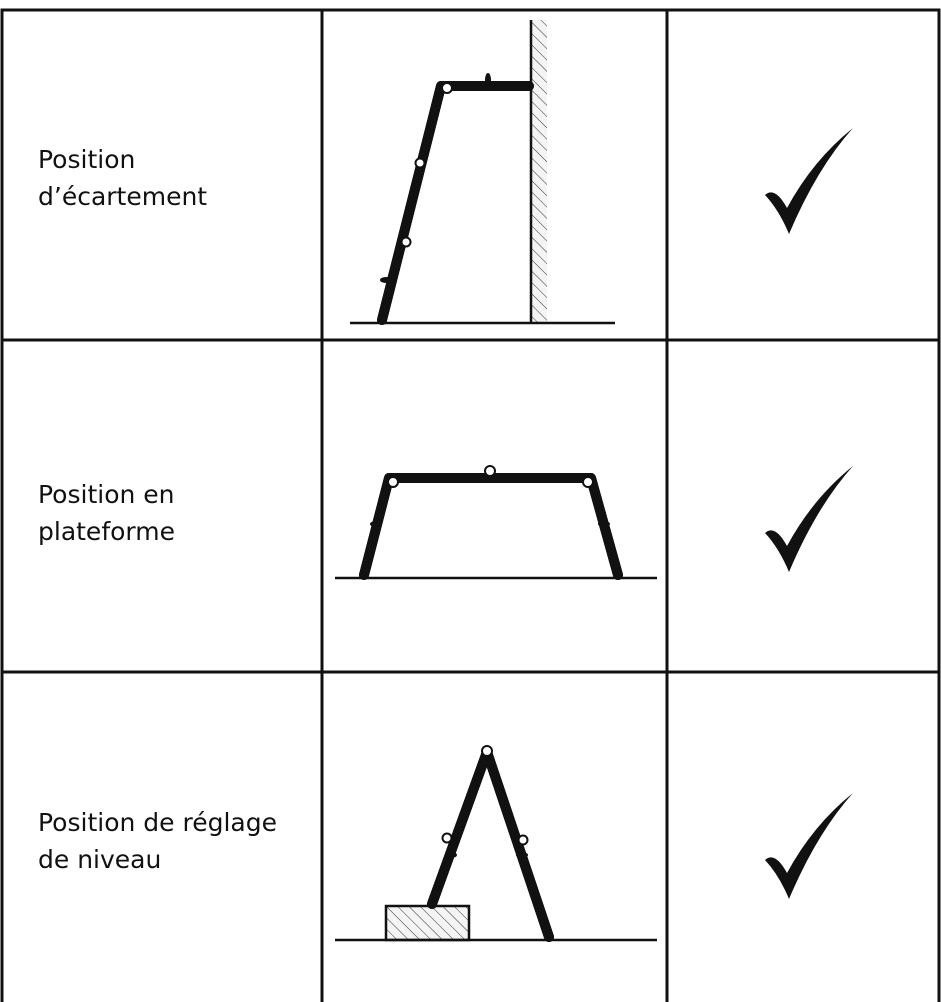 Image resolution: width=941 pixels, height=1002 pixels. Describe the element at coordinates (122, 196) in the screenshot. I see `row-label: d’écartement` at that location.